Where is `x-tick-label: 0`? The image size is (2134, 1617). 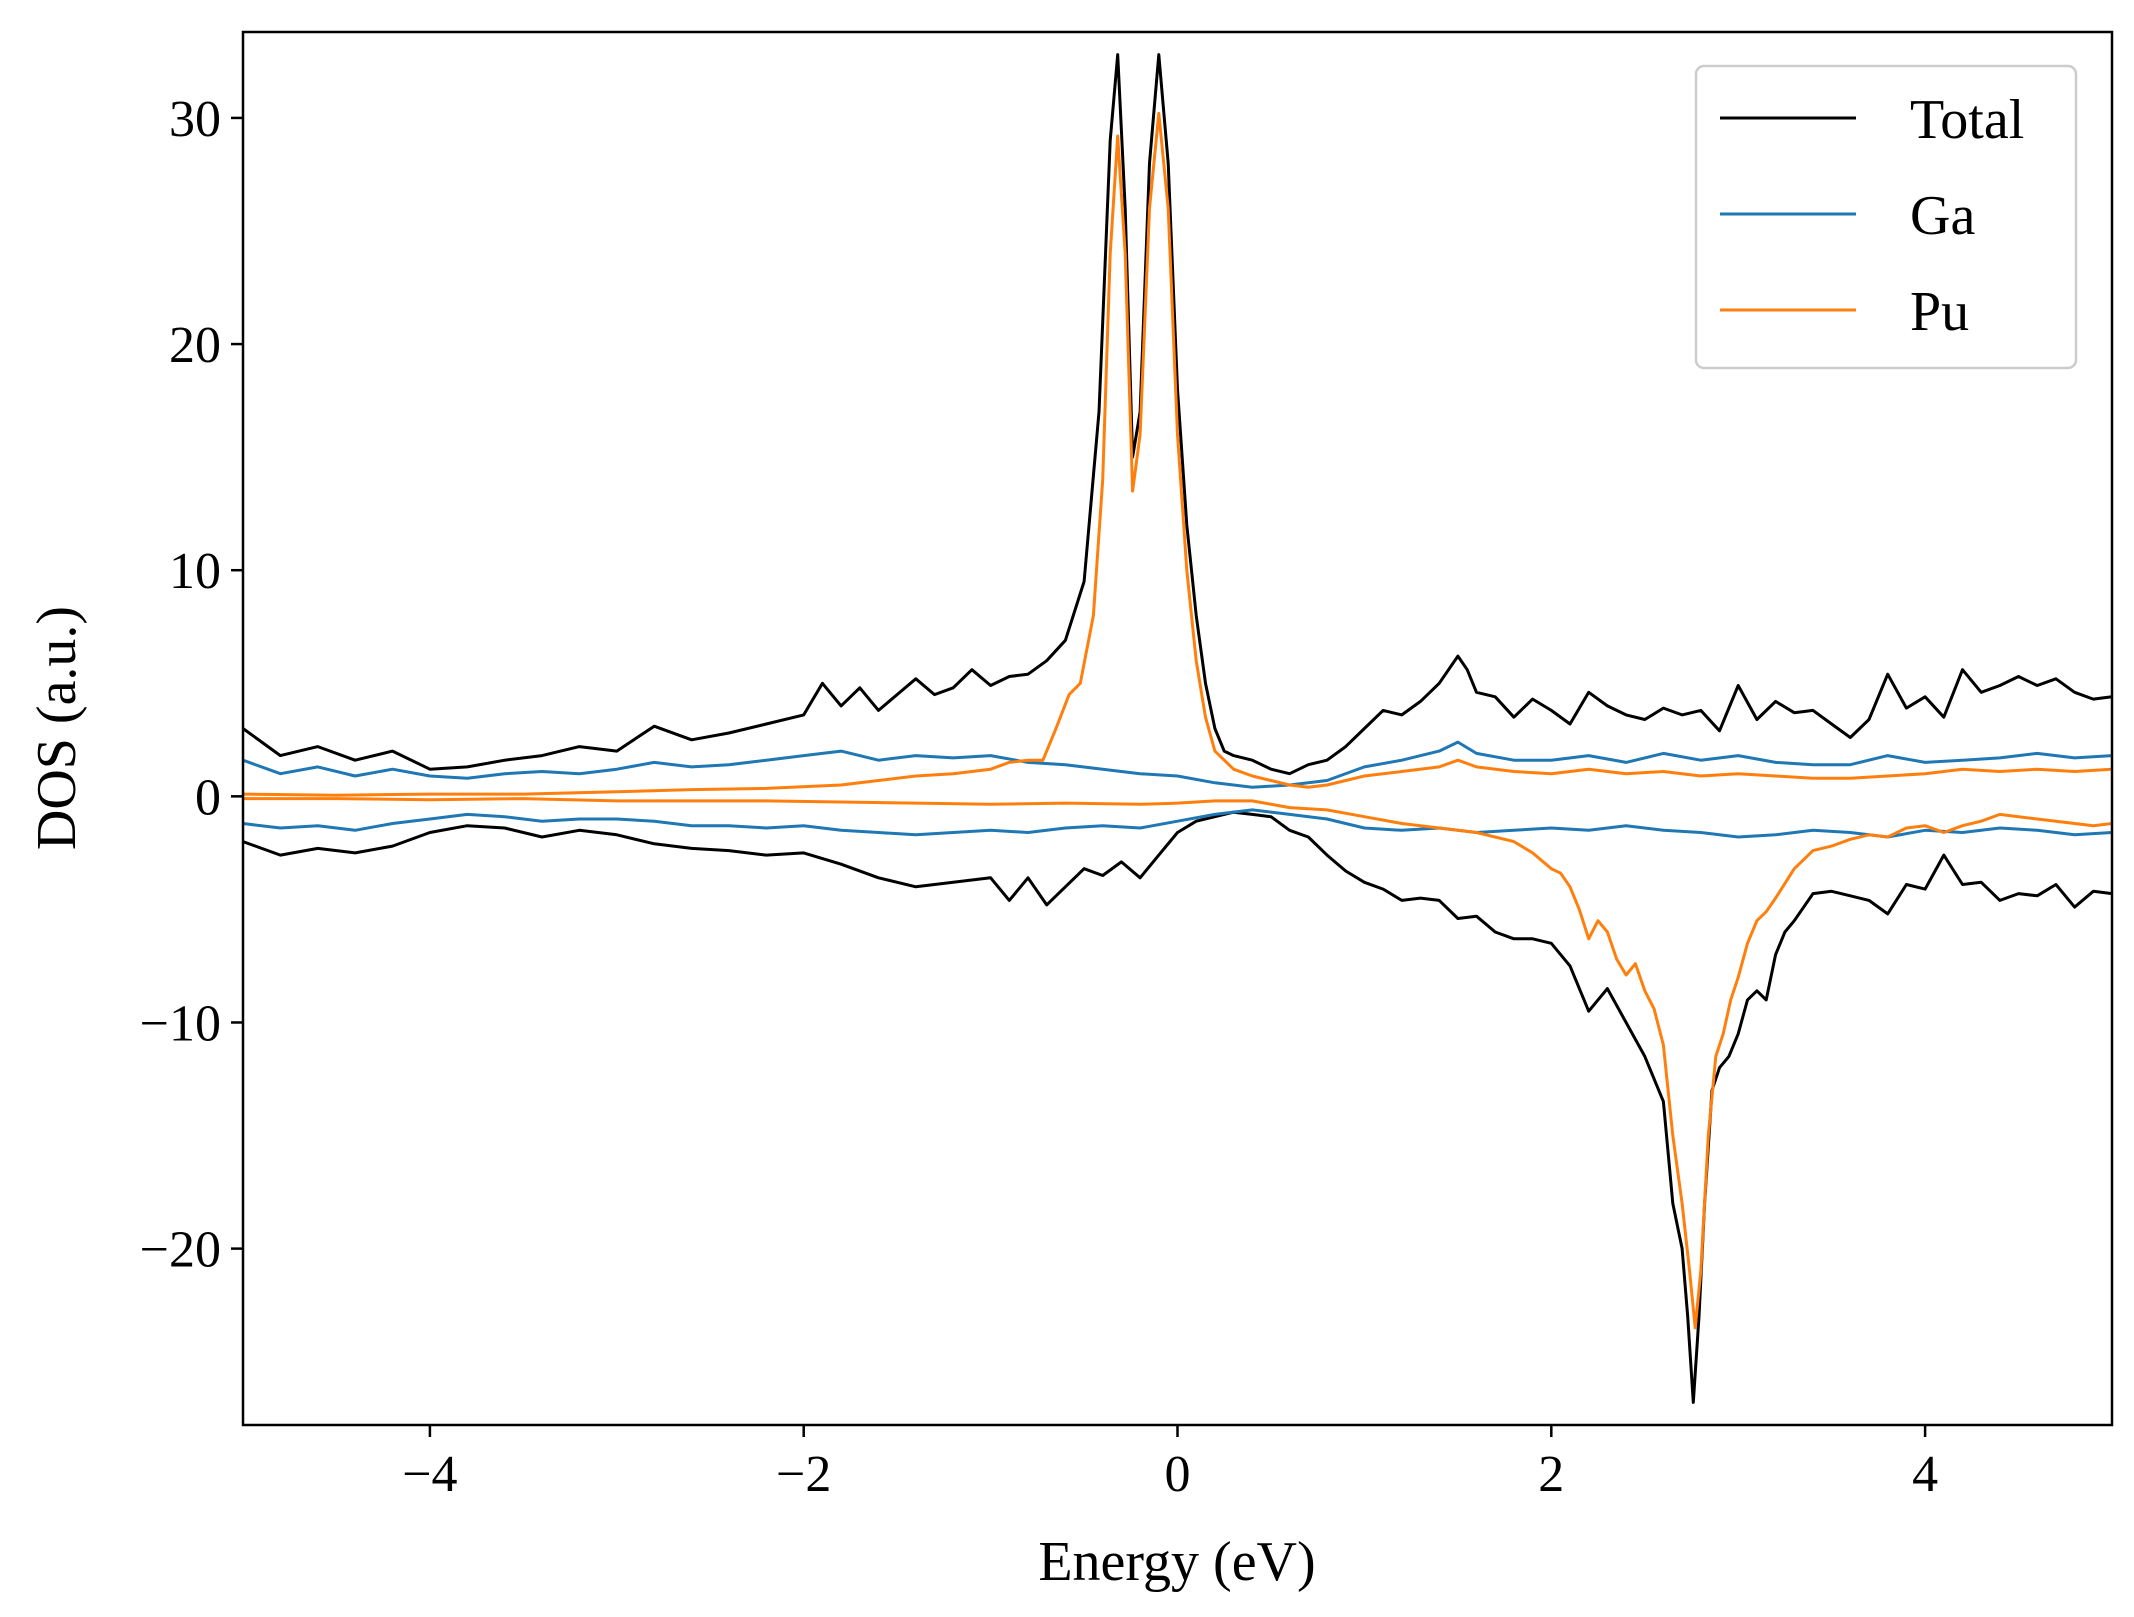 x-tick-label: 0 is located at coordinates (1178, 1474).